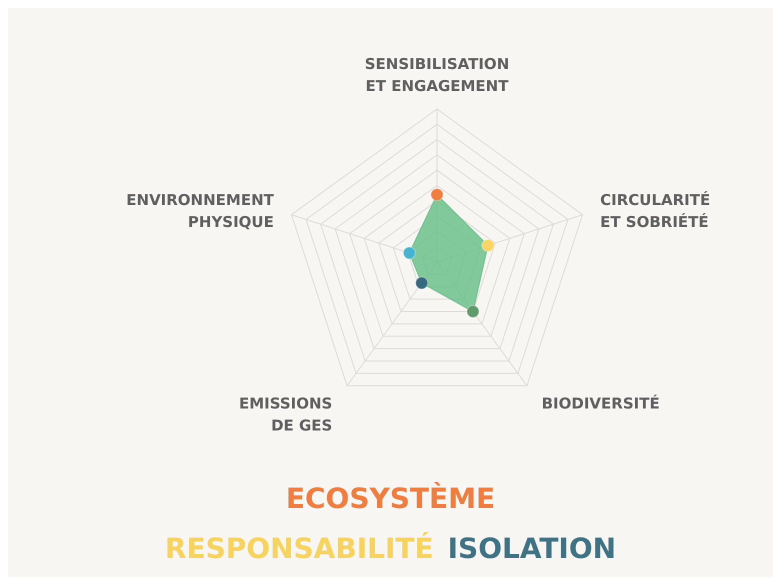 The width and height of the screenshot is (781, 585). Describe the element at coordinates (655, 211) in the screenshot. I see `spoke-label: CIRCULARITÉ ET SOBRIÉTÉ` at that location.